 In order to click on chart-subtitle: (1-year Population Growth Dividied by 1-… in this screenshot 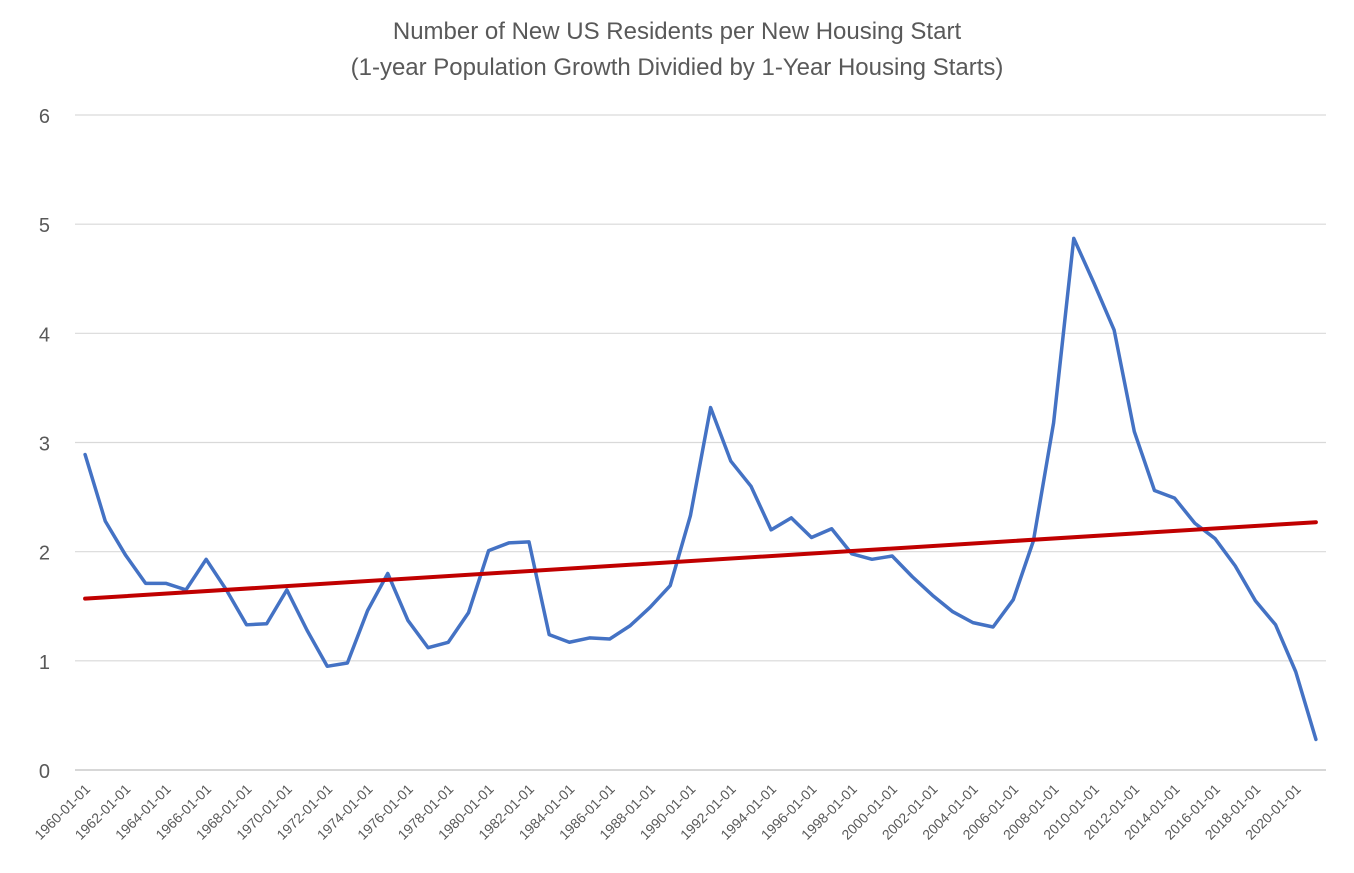, I will do `click(677, 67)`.